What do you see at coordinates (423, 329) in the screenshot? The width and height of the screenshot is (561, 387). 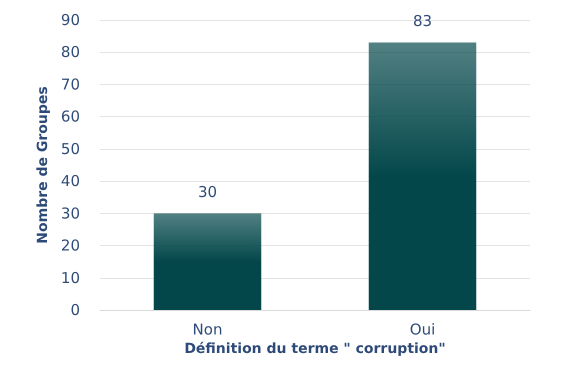 I see `x-tick-label: Oui` at bounding box center [423, 329].